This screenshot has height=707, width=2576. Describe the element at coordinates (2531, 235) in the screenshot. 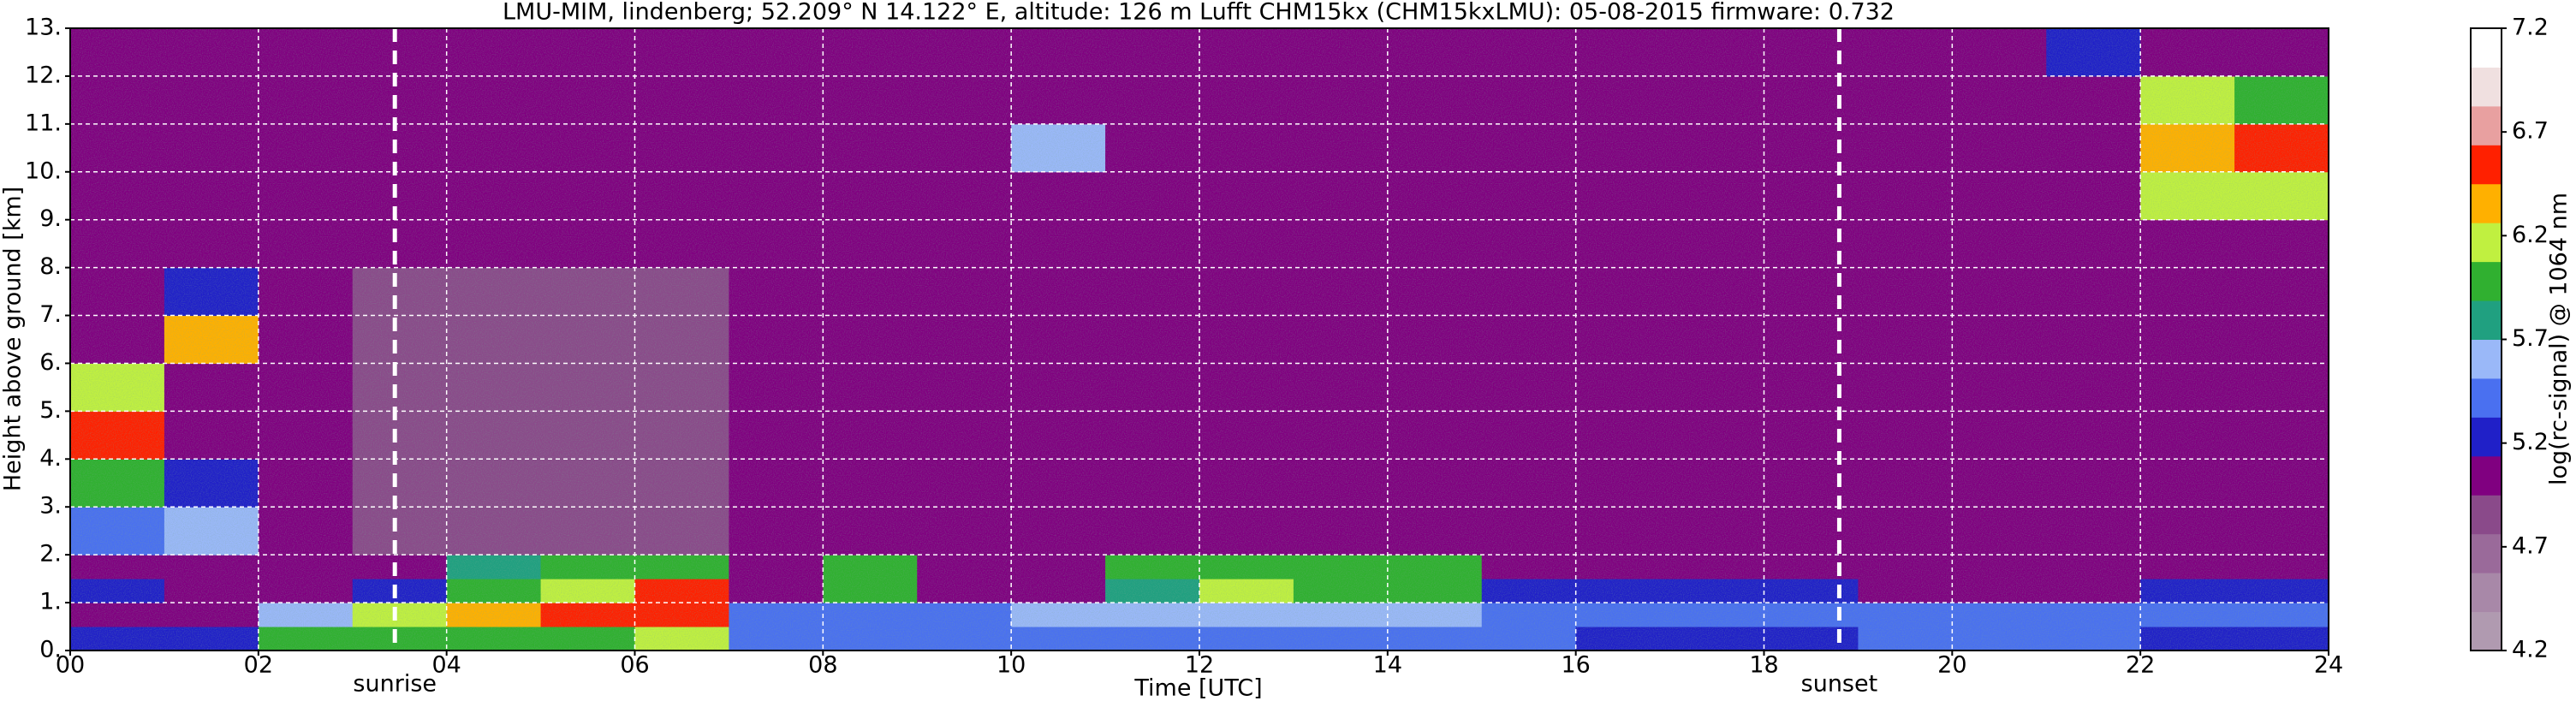

I see `colorbar-tick-label: 6.2` at that location.